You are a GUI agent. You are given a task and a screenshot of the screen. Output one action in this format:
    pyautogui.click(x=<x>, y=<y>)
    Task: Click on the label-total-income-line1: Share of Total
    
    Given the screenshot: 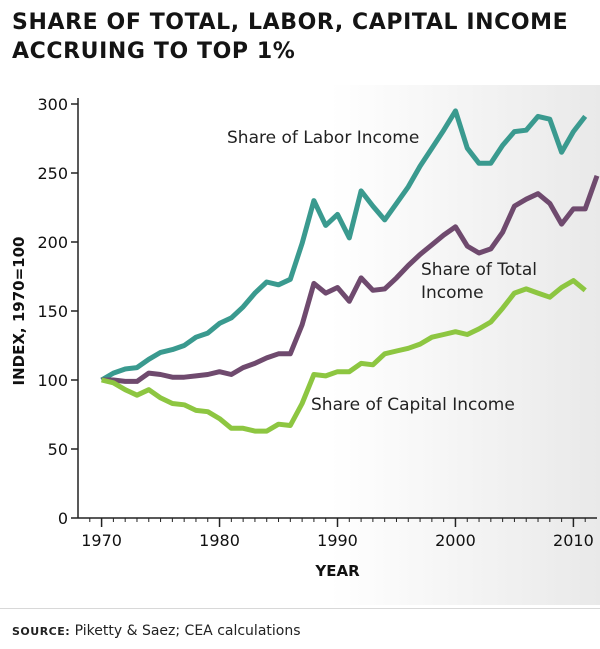 What is the action you would take?
    pyautogui.click(x=479, y=270)
    